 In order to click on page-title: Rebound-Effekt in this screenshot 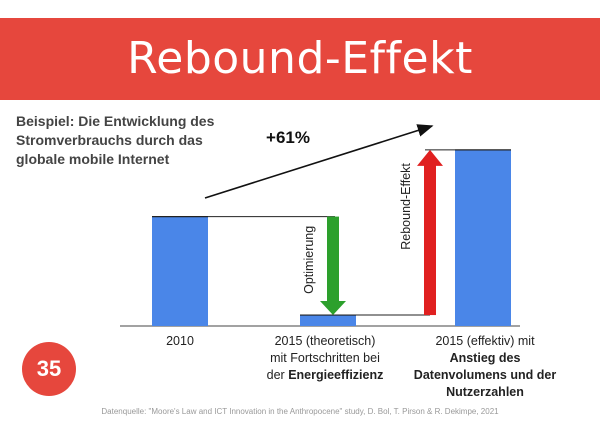, I will do `click(300, 58)`.